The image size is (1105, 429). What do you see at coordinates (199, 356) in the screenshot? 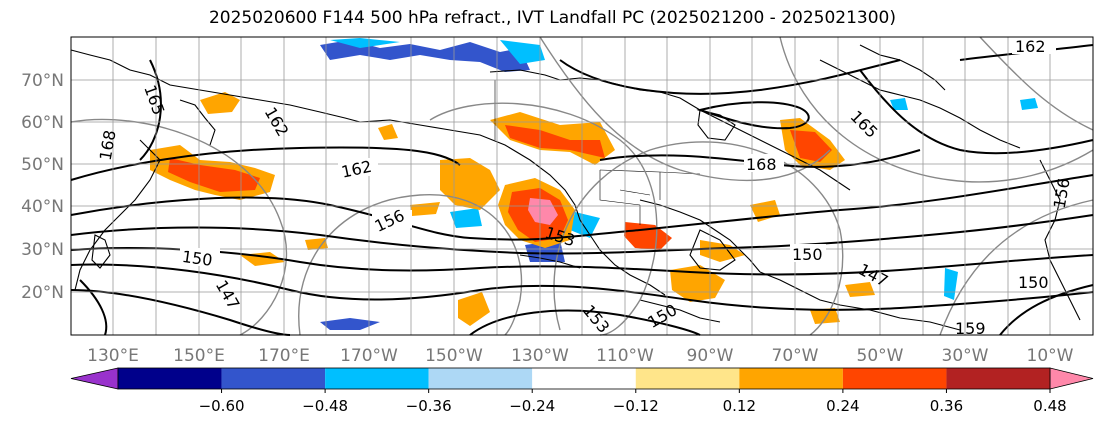
I see `lon-label: 150°E` at bounding box center [199, 356].